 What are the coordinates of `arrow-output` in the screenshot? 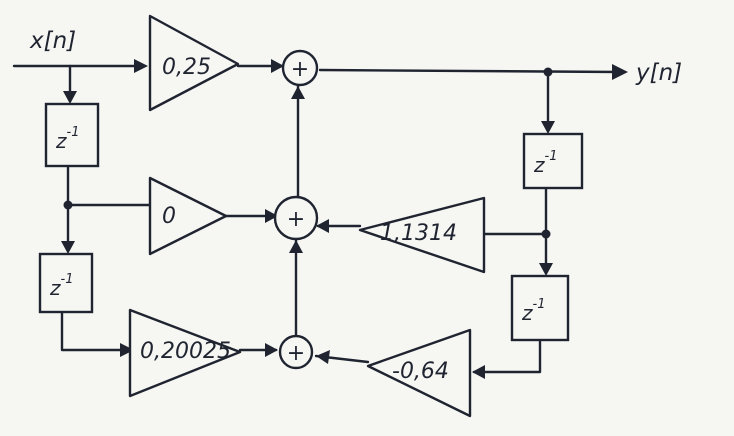 It's located at (620, 72).